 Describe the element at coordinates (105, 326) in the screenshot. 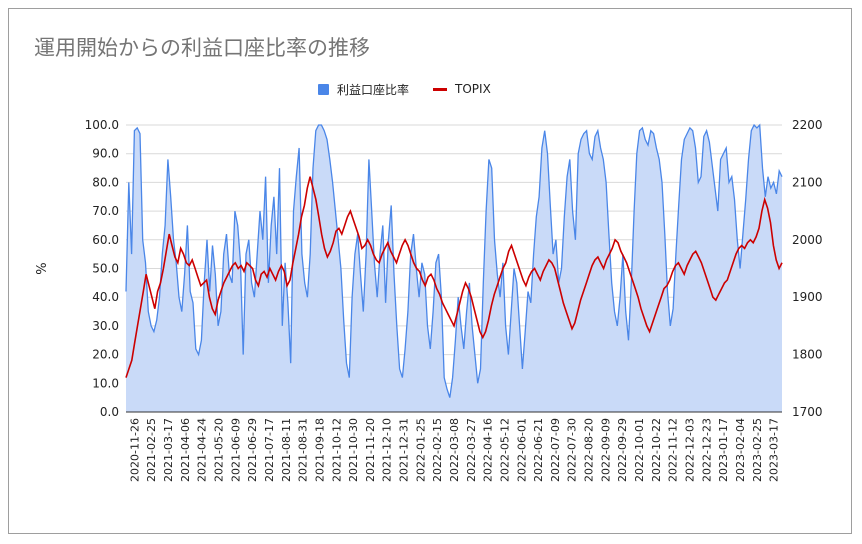

I see `y-left-tick-label: 30.0` at that location.